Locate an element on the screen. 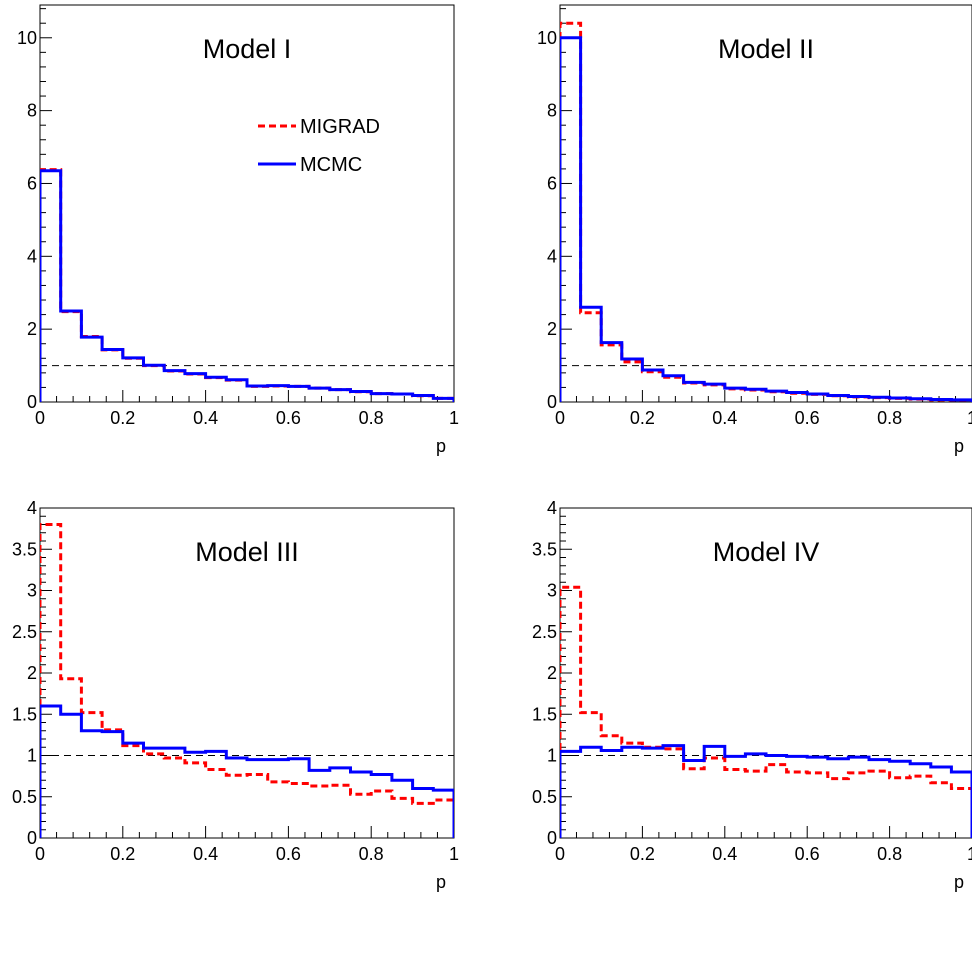 This screenshot has width=972, height=958. panel-title: Model IV is located at coordinates (766, 552).